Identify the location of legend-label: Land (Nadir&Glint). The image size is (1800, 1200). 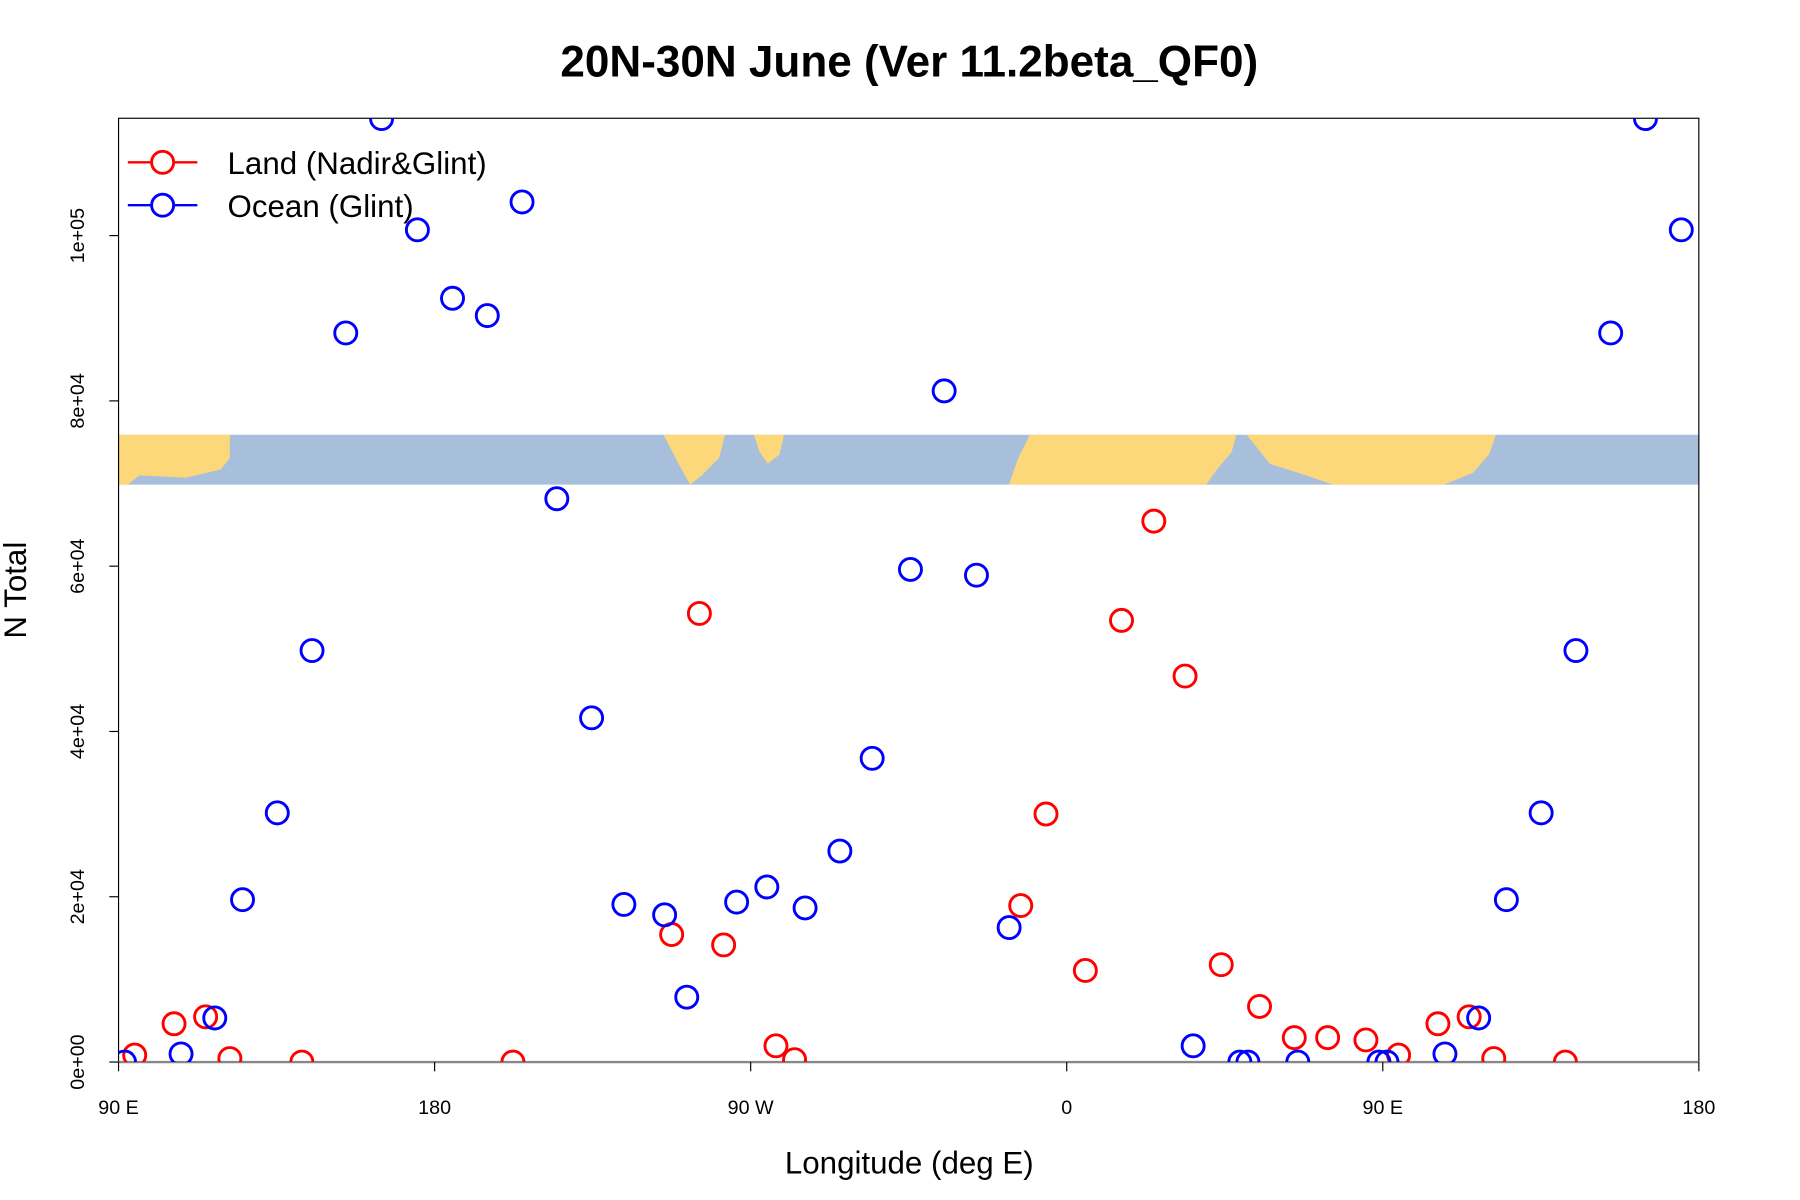
(357, 163).